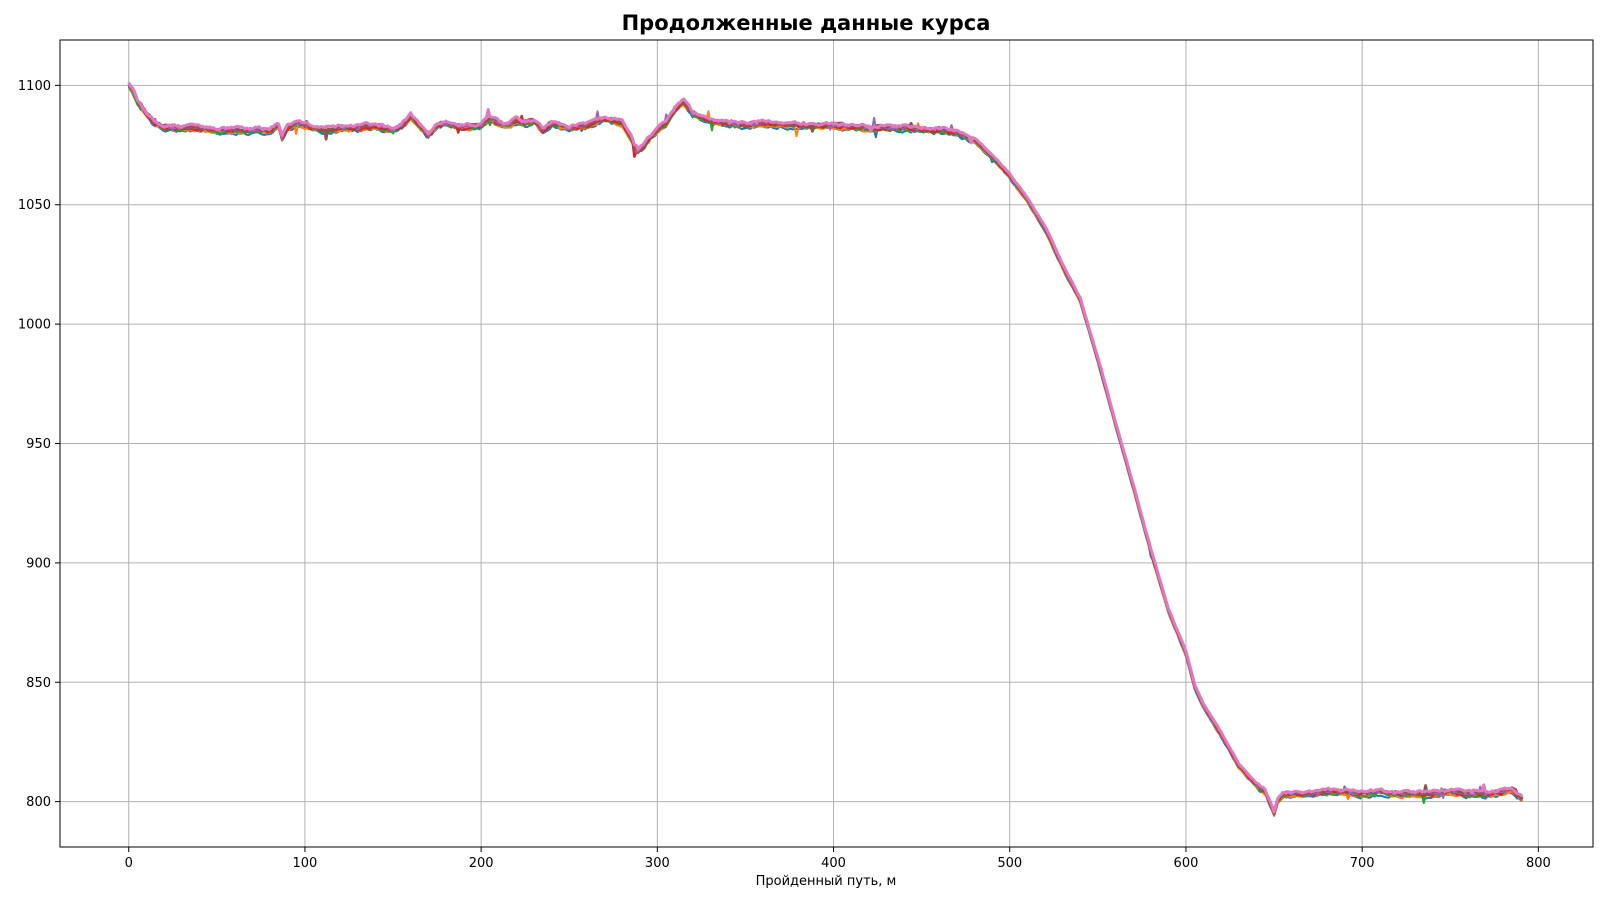 The height and width of the screenshot is (900, 1600). Describe the element at coordinates (34, 325) in the screenshot. I see `y-tick-label: 1000` at that location.